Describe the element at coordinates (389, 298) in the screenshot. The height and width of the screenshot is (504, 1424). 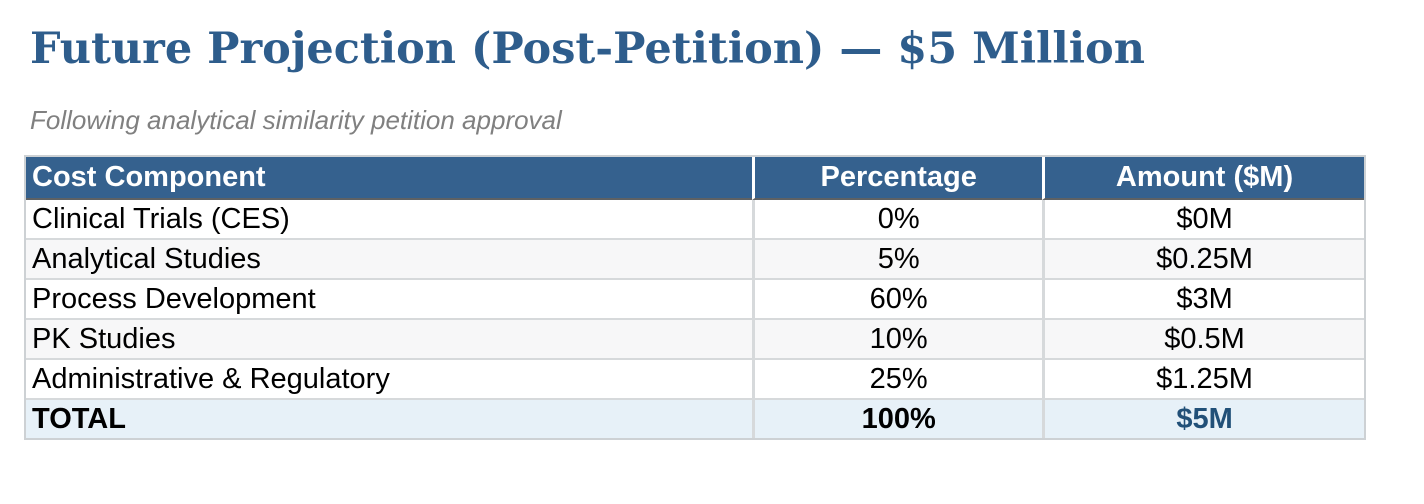
I see `cell-component: Process Development` at that location.